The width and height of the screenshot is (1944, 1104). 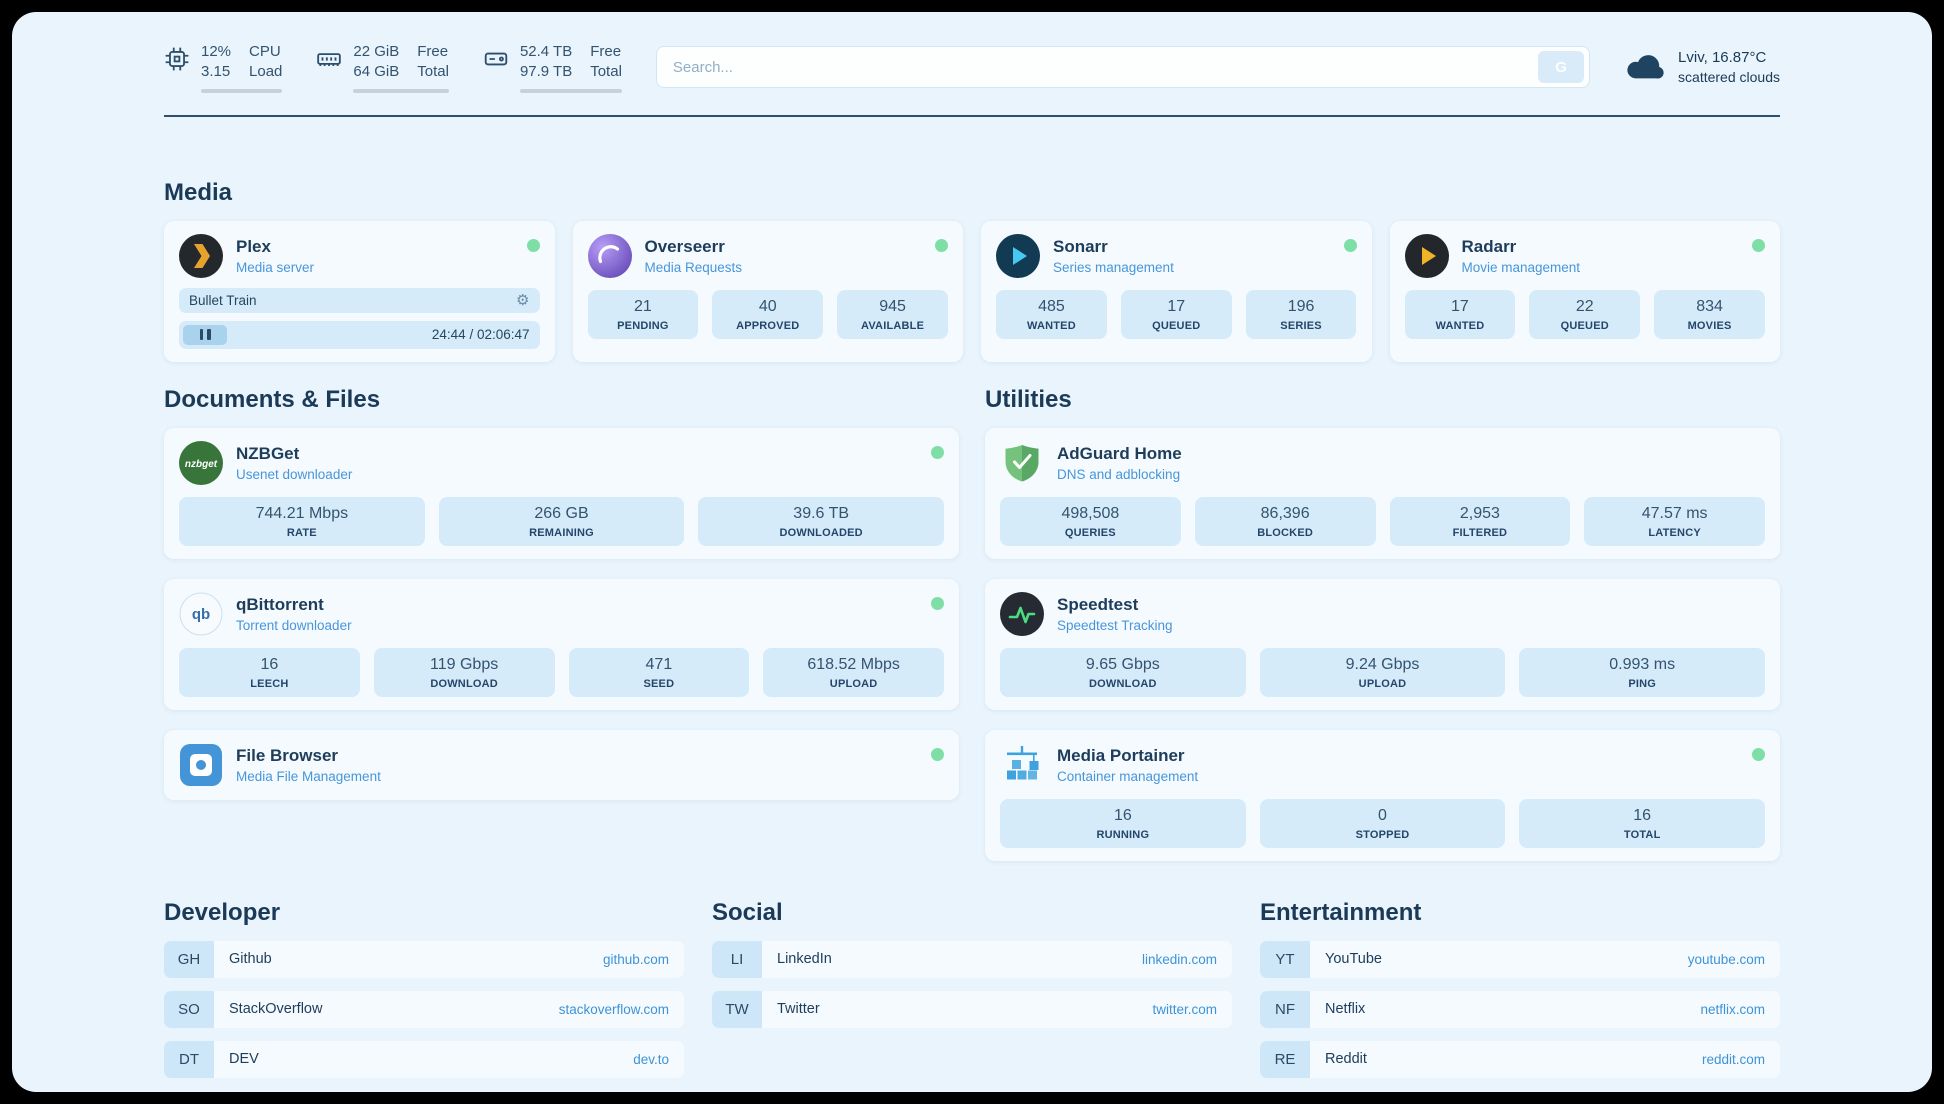 What do you see at coordinates (1119, 474) in the screenshot?
I see `service-subtitle: DNS and adblocking` at bounding box center [1119, 474].